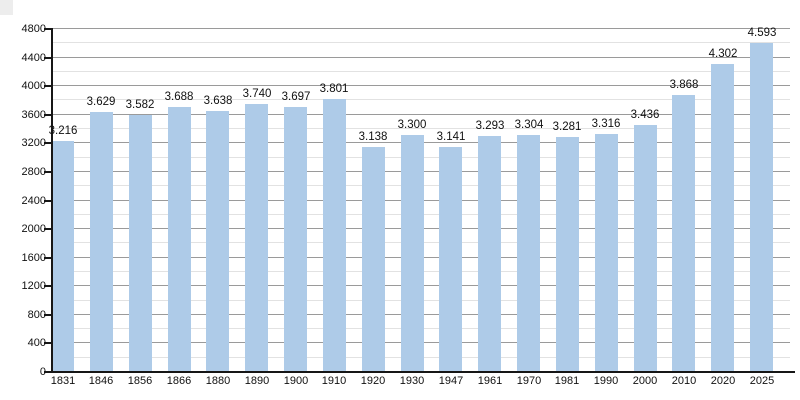 This screenshot has width=800, height=400. Describe the element at coordinates (722, 217) in the screenshot. I see `bar-2020` at that location.